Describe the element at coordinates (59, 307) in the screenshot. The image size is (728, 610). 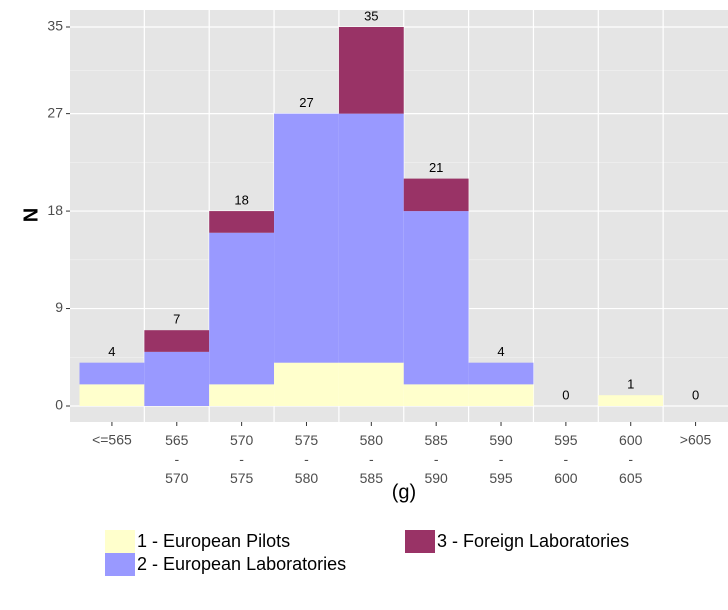
I see `y-tick-label: 9` at that location.